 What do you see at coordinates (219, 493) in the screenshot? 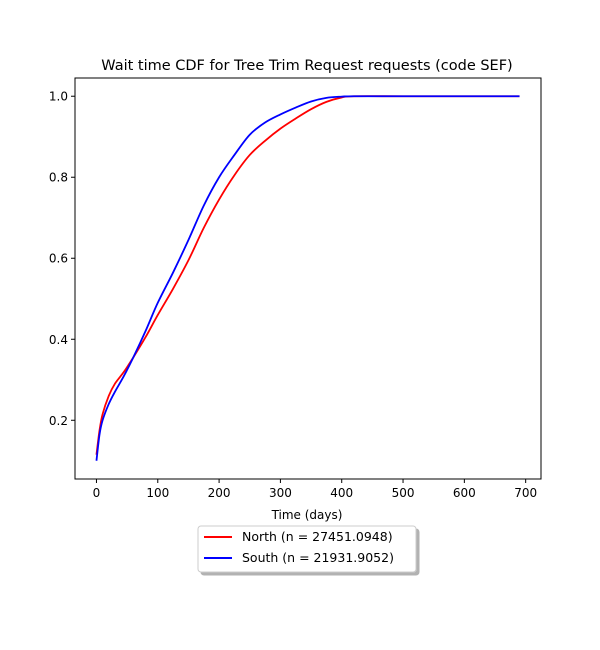
I see `x-tick-label: 200` at bounding box center [219, 493].